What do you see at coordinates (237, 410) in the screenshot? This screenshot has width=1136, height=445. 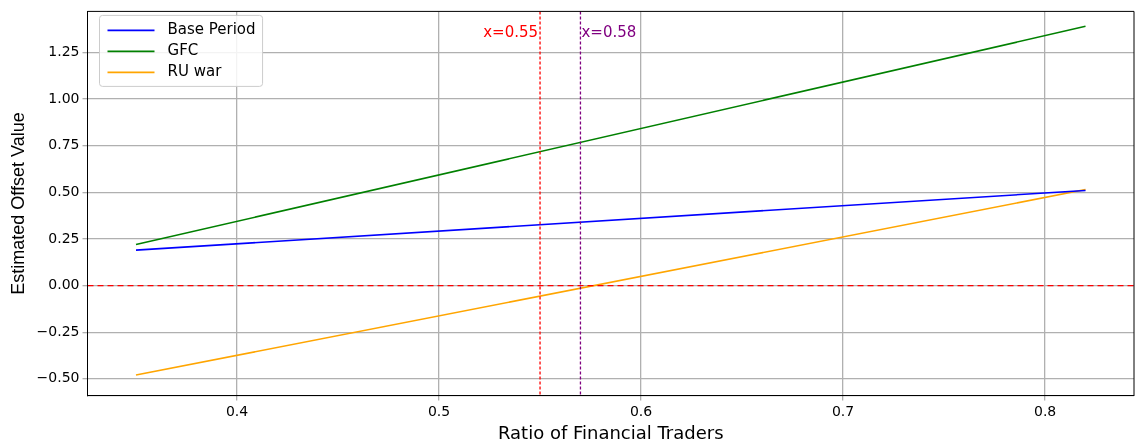 I see `x-tick-label: 0.4` at bounding box center [237, 410].